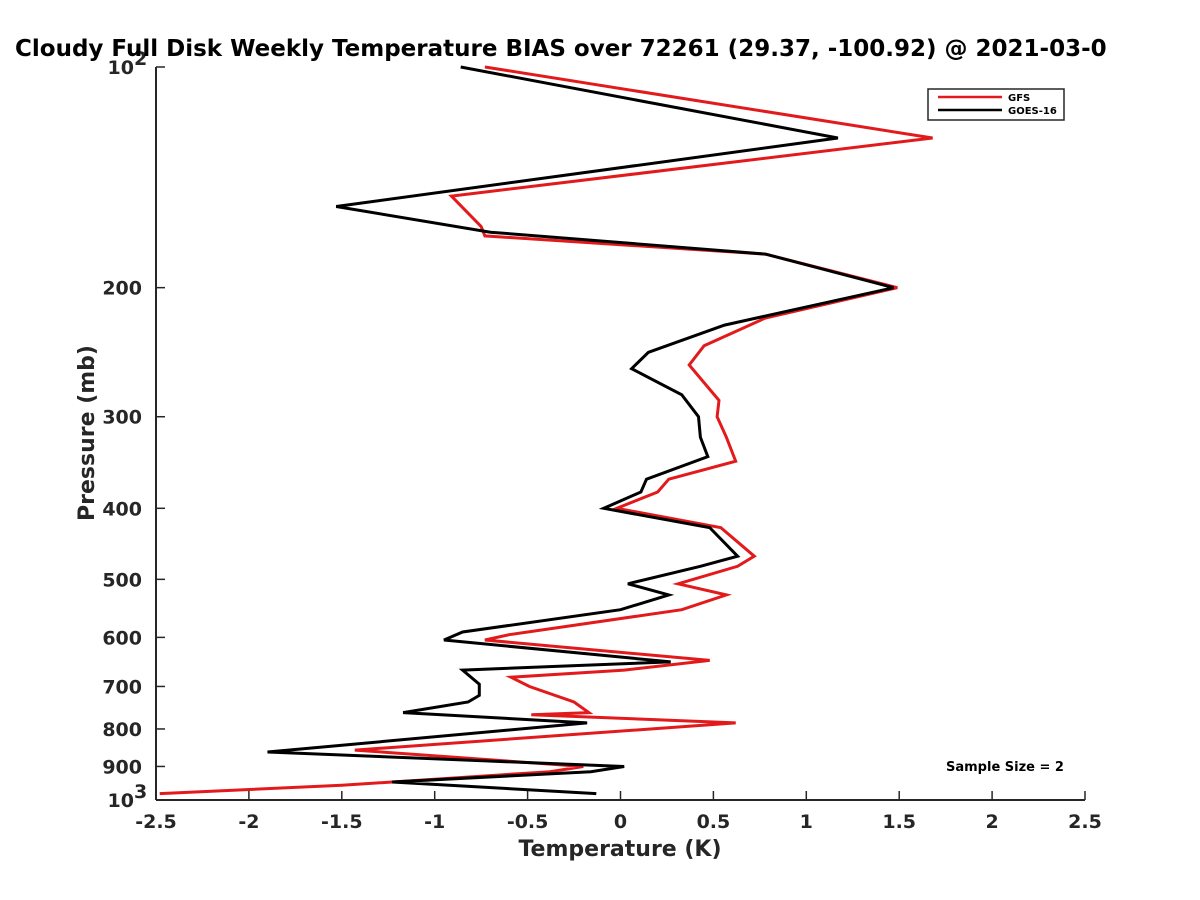  What do you see at coordinates (806, 822) in the screenshot?
I see `x-tick-label: 1` at bounding box center [806, 822].